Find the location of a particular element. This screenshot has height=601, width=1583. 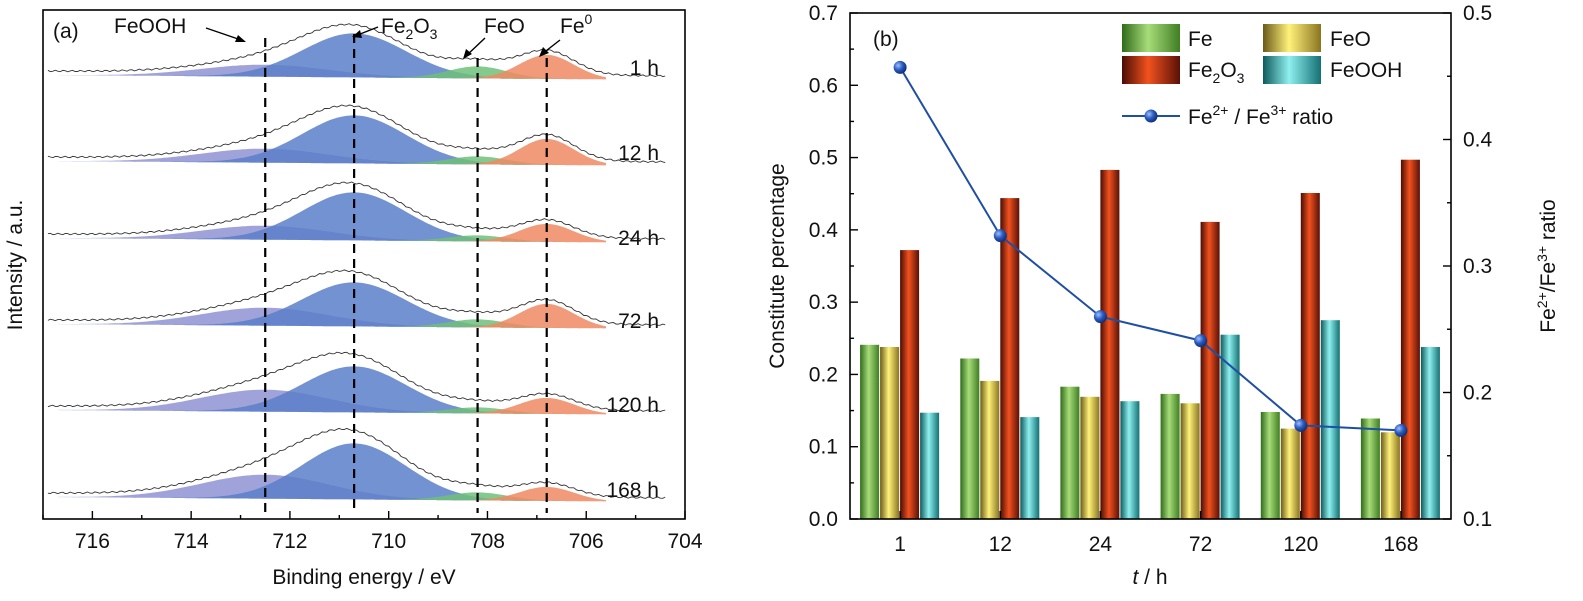

legend-label-ratio: Fe2+ / Fe3+ ratio is located at coordinates (1260, 115).